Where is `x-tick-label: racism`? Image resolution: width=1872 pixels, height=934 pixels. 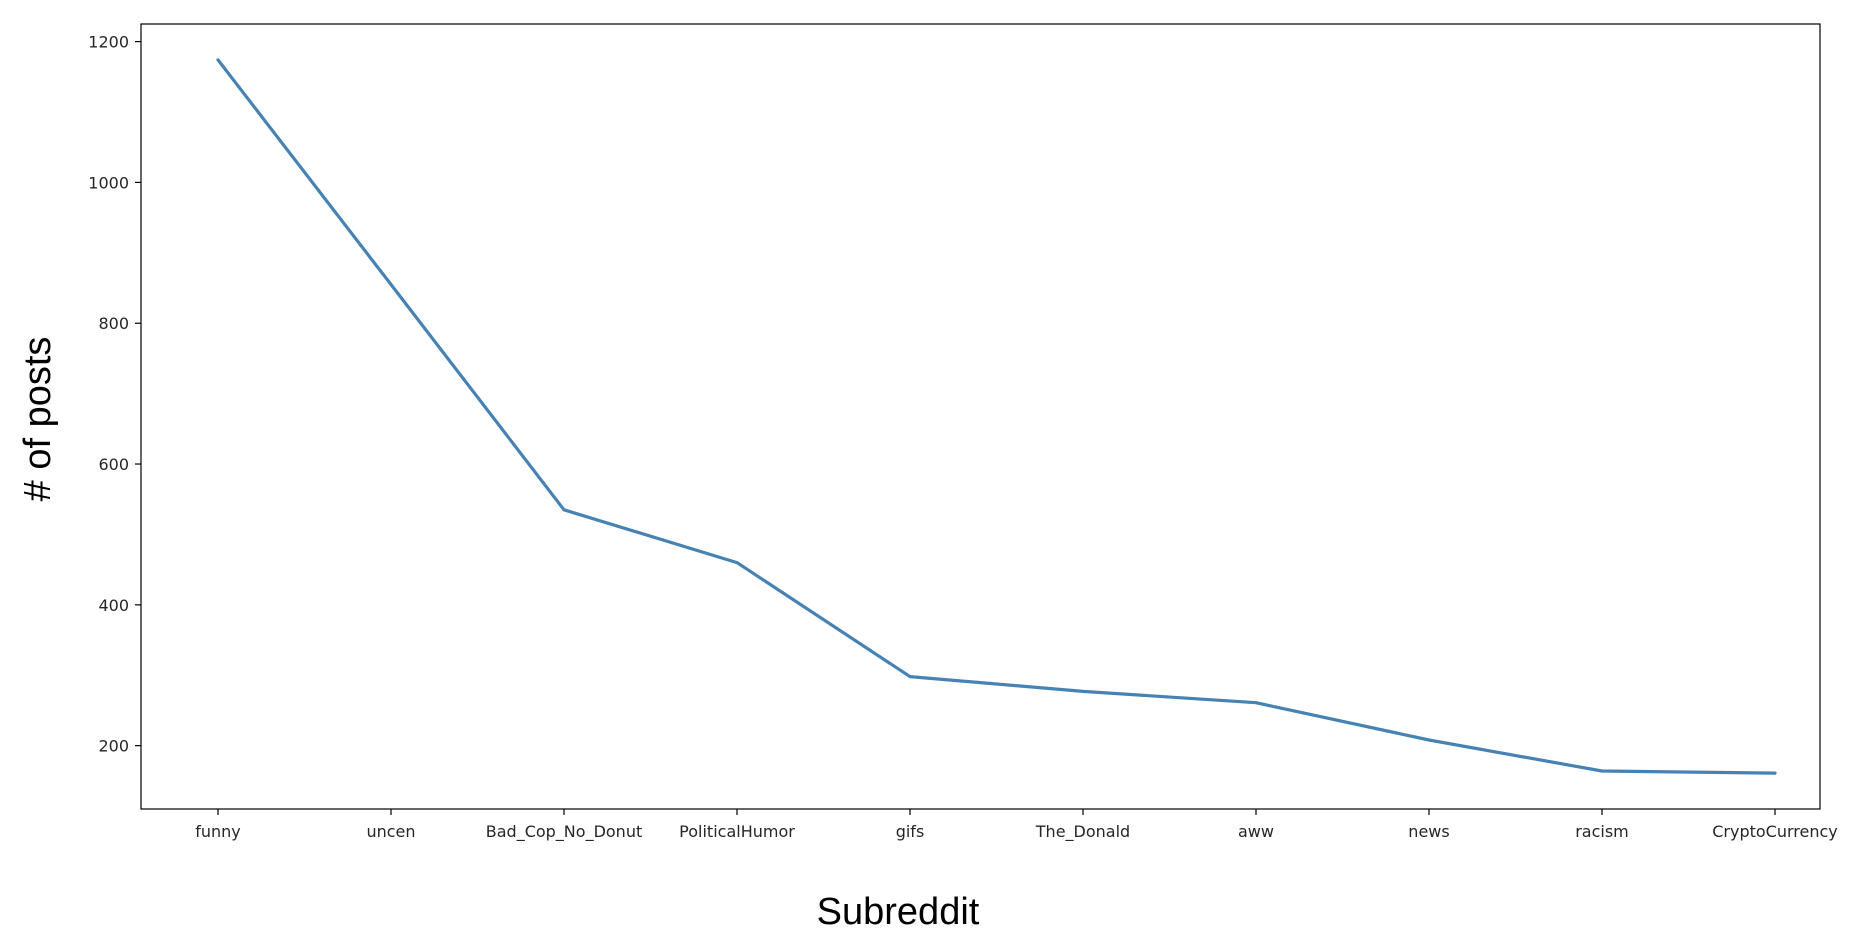 x-tick-label: racism is located at coordinates (1602, 831).